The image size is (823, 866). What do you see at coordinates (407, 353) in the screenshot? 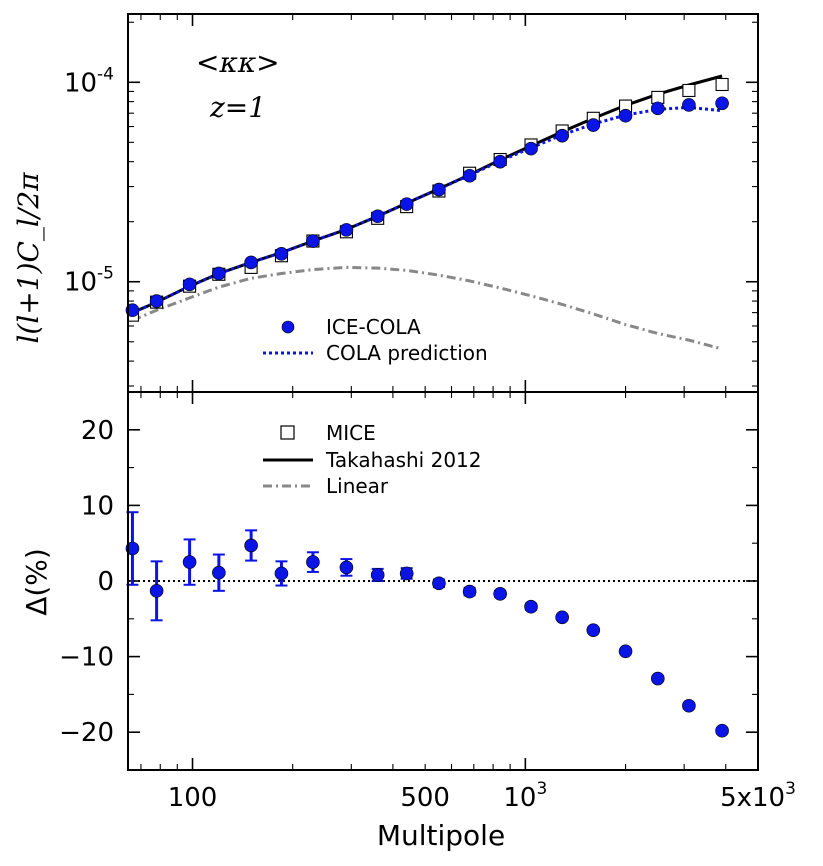
I see `legend-cola-prediction-label: COLA prediction` at bounding box center [407, 353].